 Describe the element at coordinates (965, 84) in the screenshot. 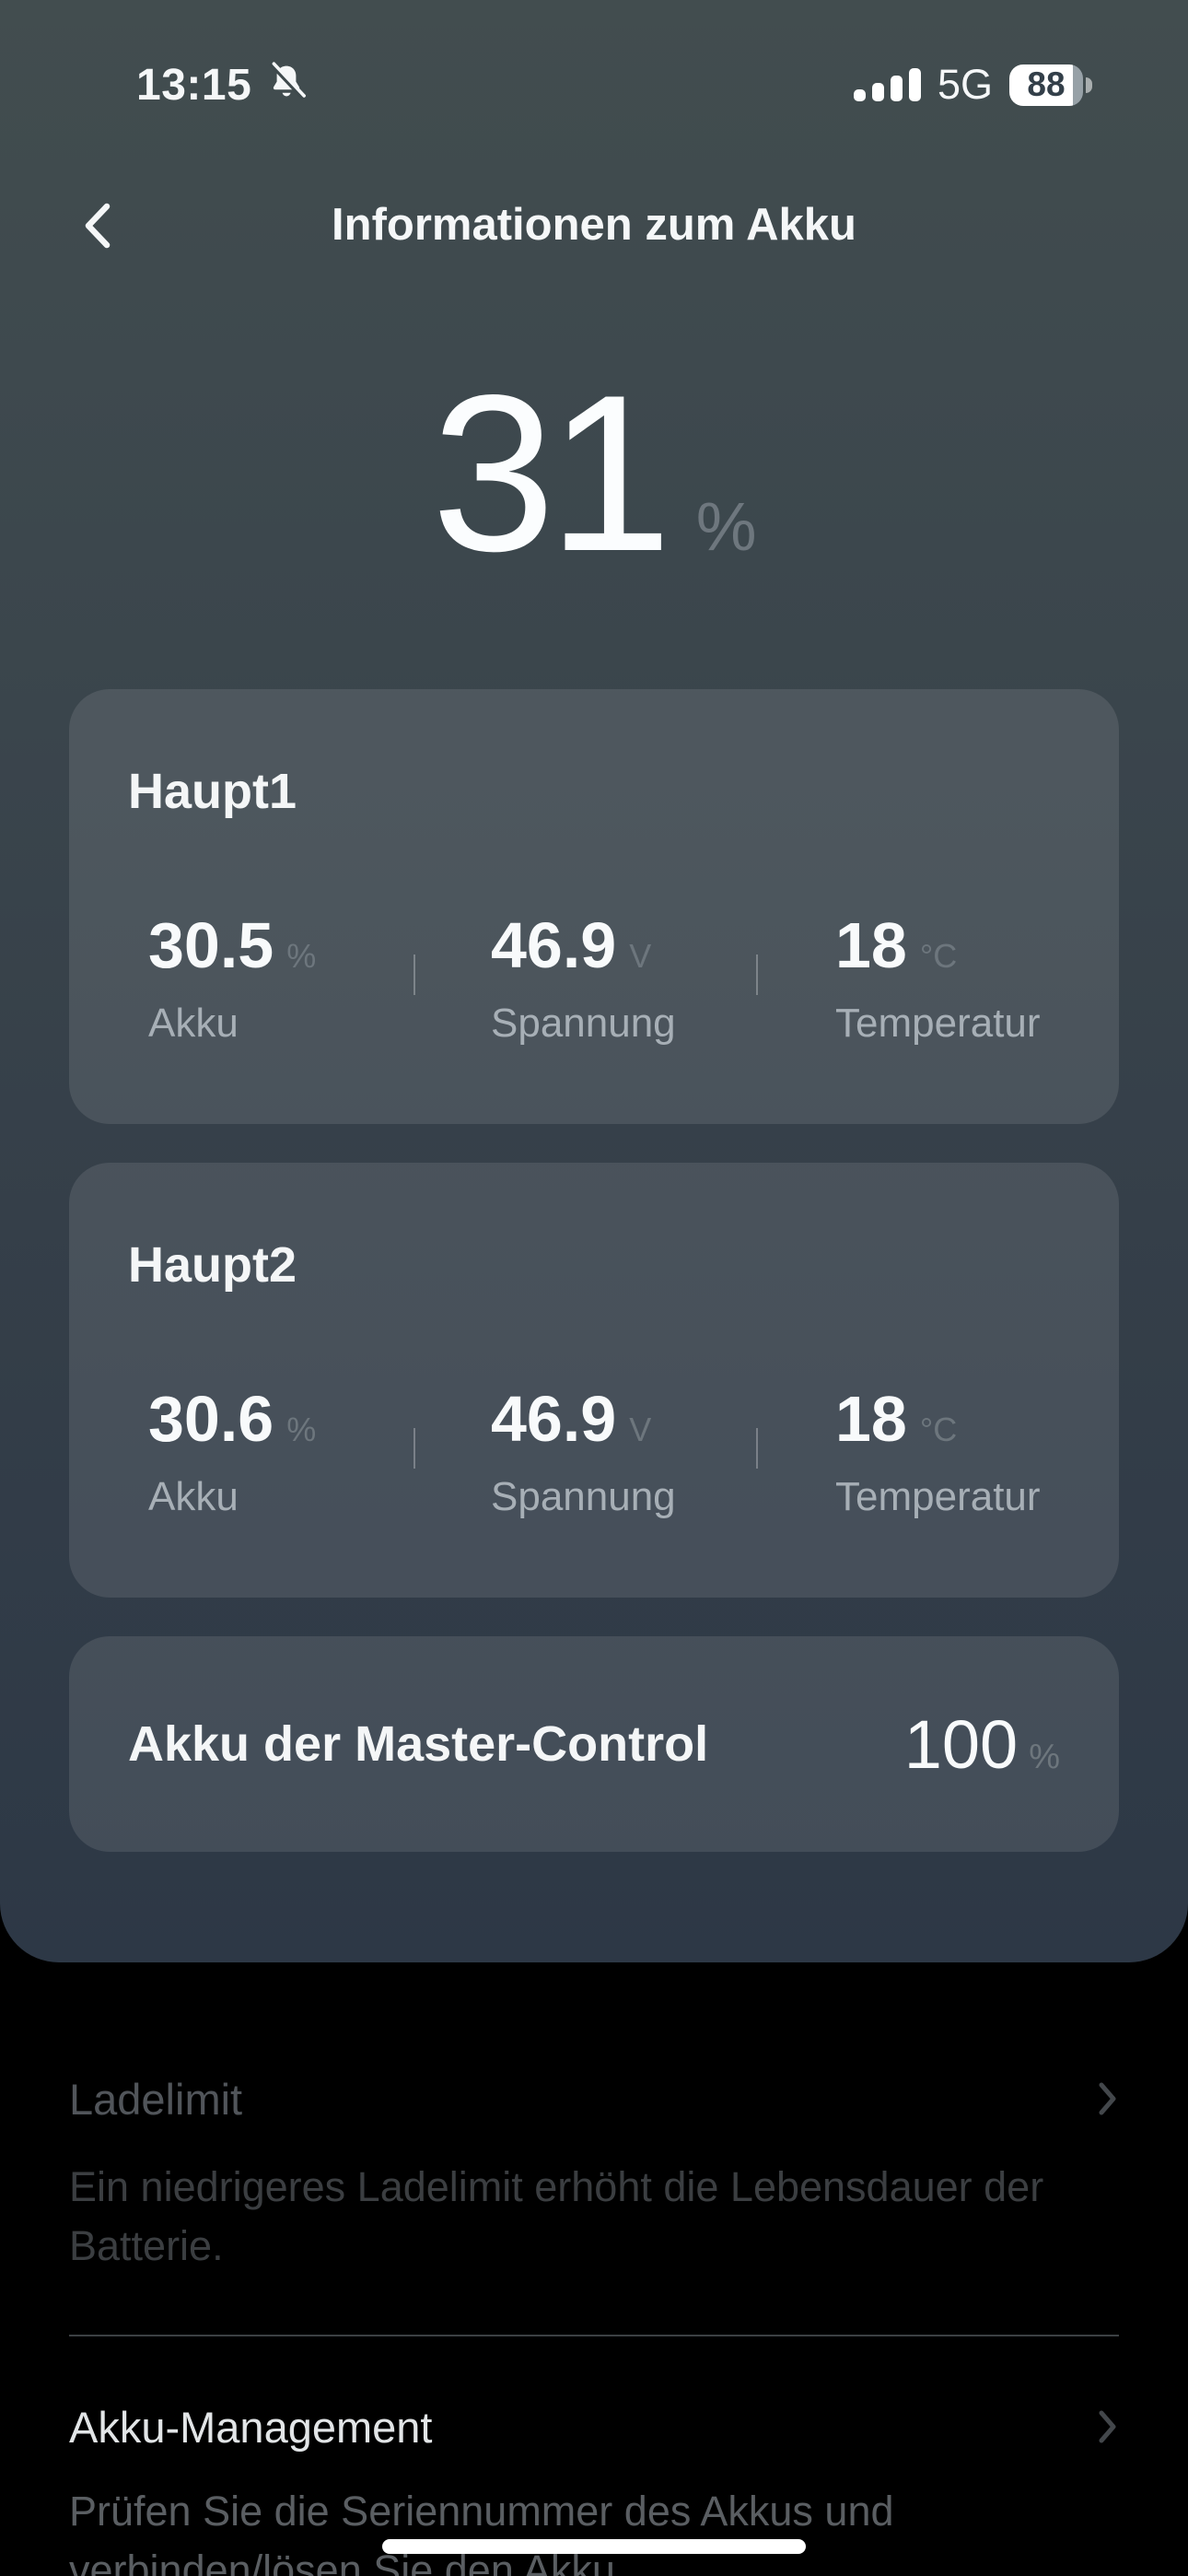

I see `network-type-label: 5G` at that location.